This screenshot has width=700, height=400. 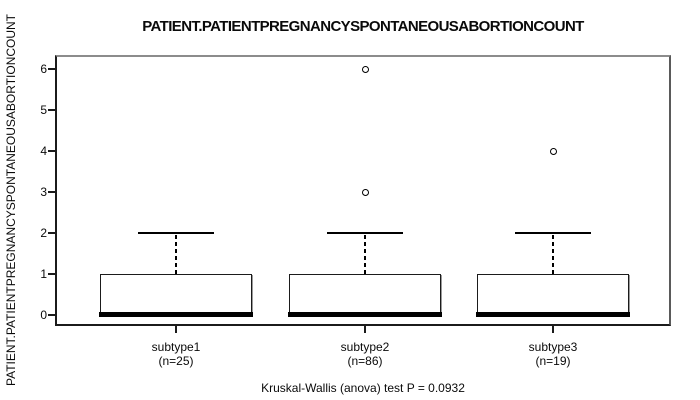 I want to click on x-category-n-label: (n=19), so click(x=553, y=361).